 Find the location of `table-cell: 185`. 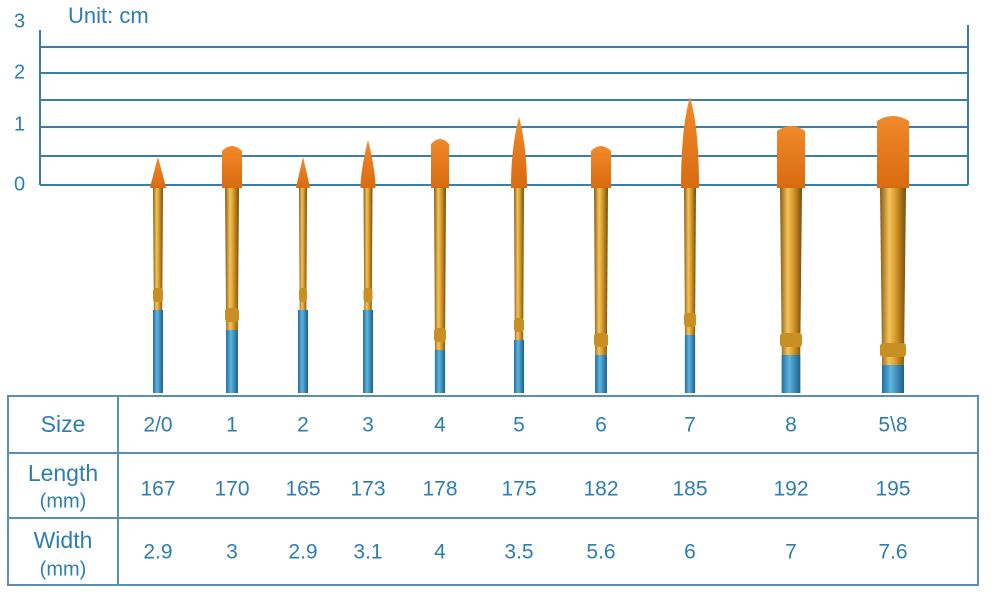

table-cell: 185 is located at coordinates (689, 489).